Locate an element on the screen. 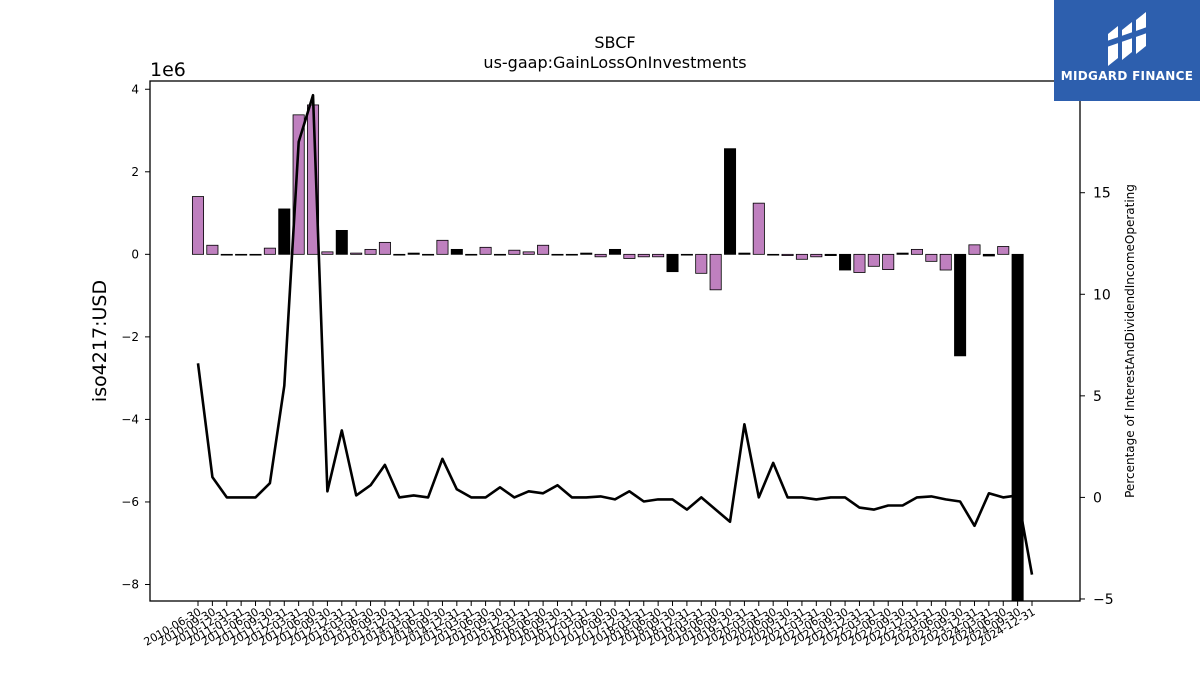  y-axis-label: iso4217:USD is located at coordinates (100, 341).